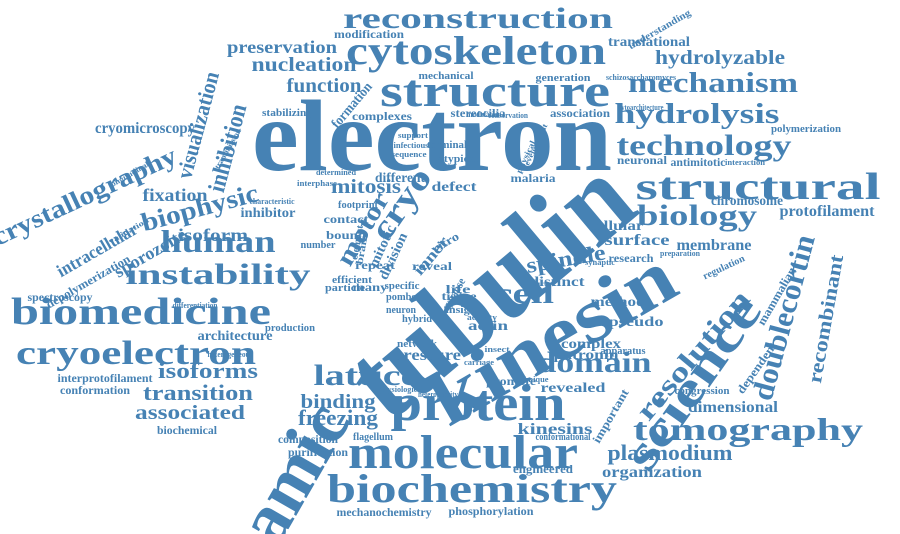 The image size is (900, 534). I want to click on cloud-word-mechanochemistry: mechanochemistry, so click(384, 512).